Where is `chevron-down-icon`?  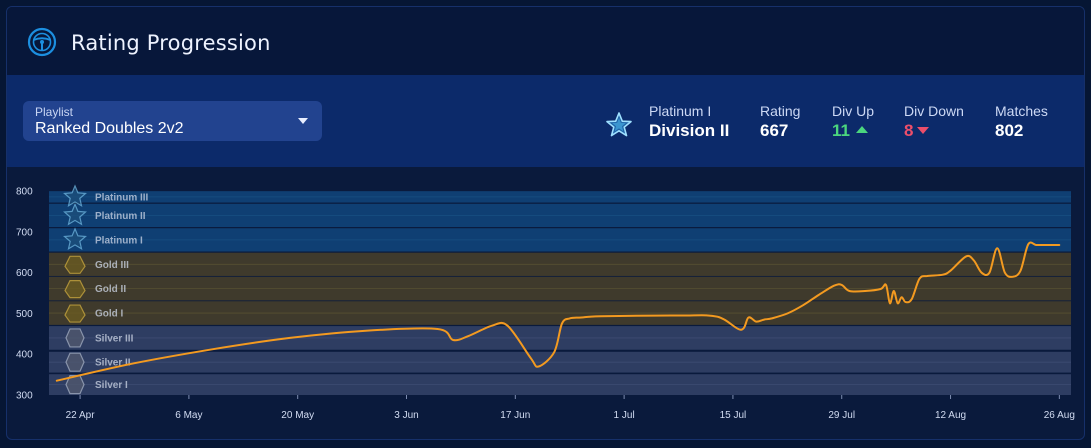
chevron-down-icon is located at coordinates (303, 121).